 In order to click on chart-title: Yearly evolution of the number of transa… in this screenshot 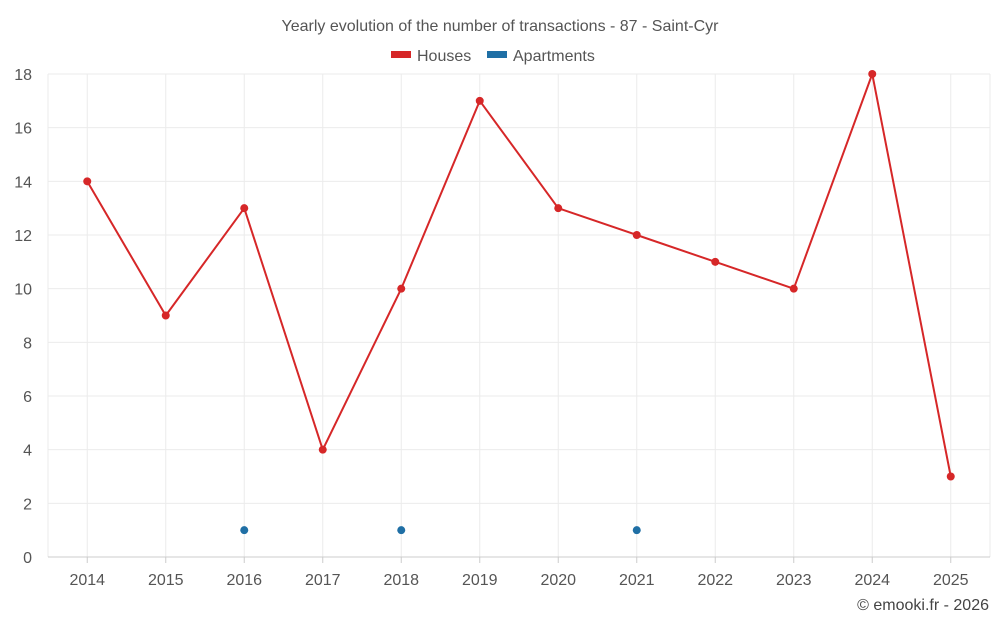, I will do `click(501, 26)`.